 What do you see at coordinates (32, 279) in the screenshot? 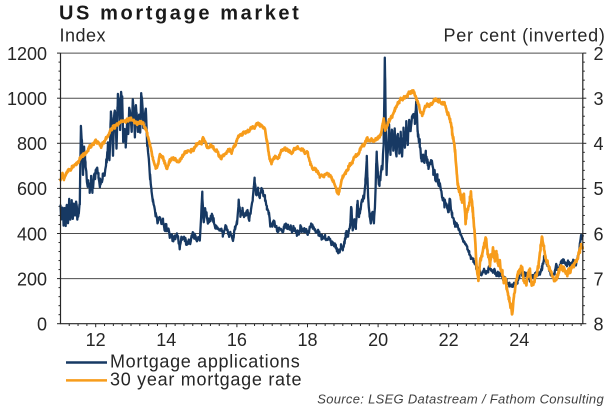
I see `svg-text: 200` at bounding box center [32, 279].